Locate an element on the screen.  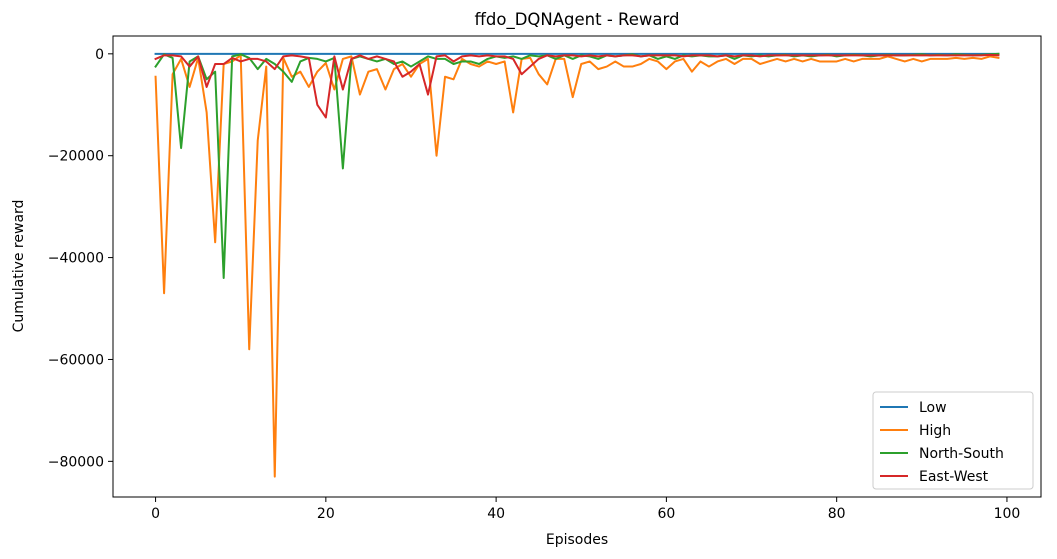
legend: Low High North-South East-West is located at coordinates (953, 440).